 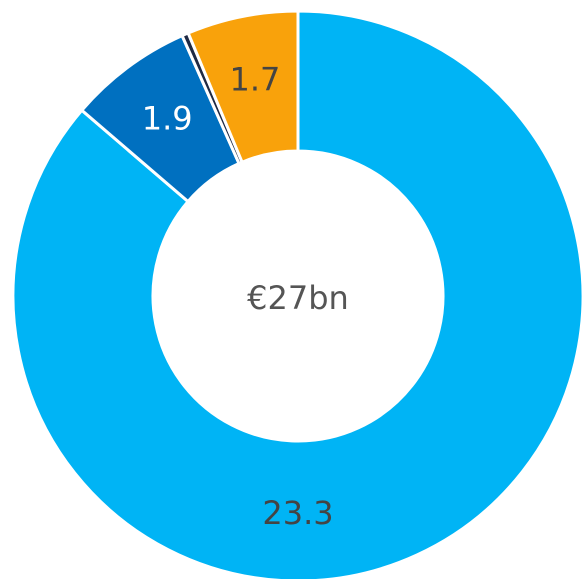 What do you see at coordinates (297, 513) in the screenshot?
I see `value-label: 23.3` at bounding box center [297, 513].